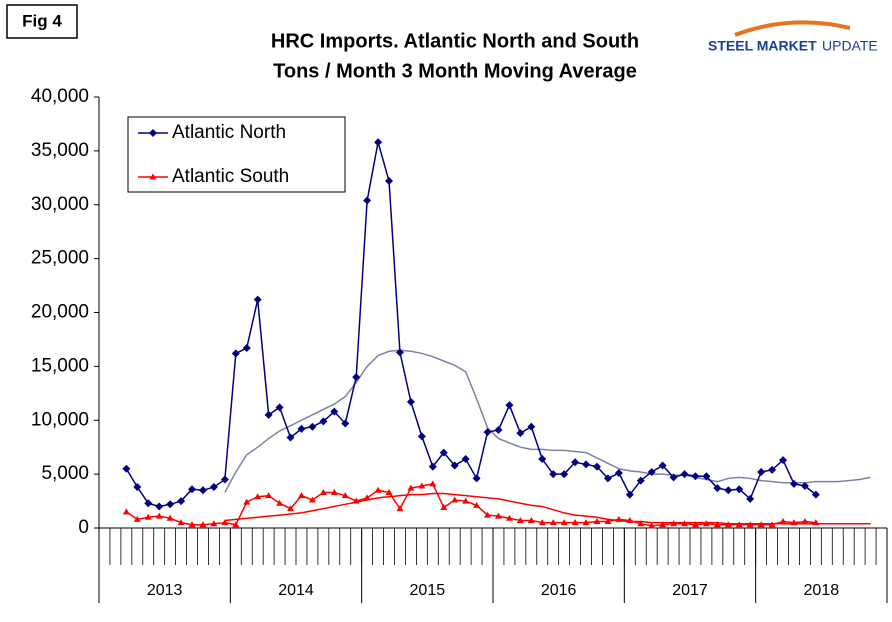  I want to click on figure-label-box, so click(42, 21).